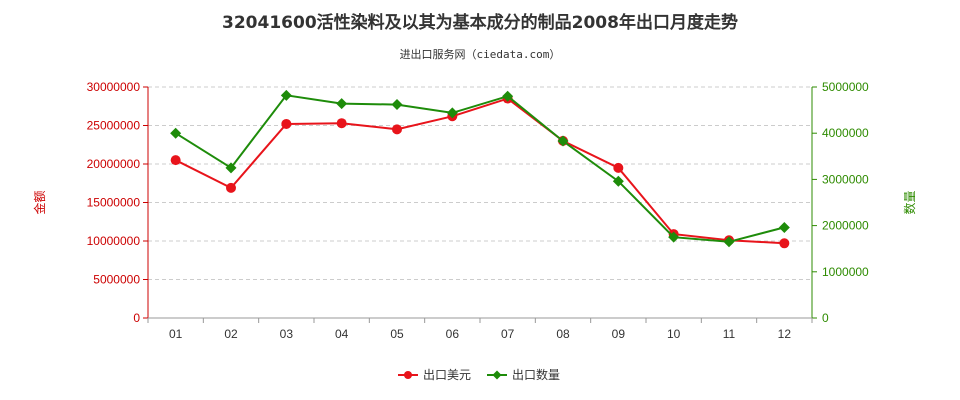 The height and width of the screenshot is (400, 960). What do you see at coordinates (453, 334) in the screenshot?
I see `x-tick-label: 06` at bounding box center [453, 334].